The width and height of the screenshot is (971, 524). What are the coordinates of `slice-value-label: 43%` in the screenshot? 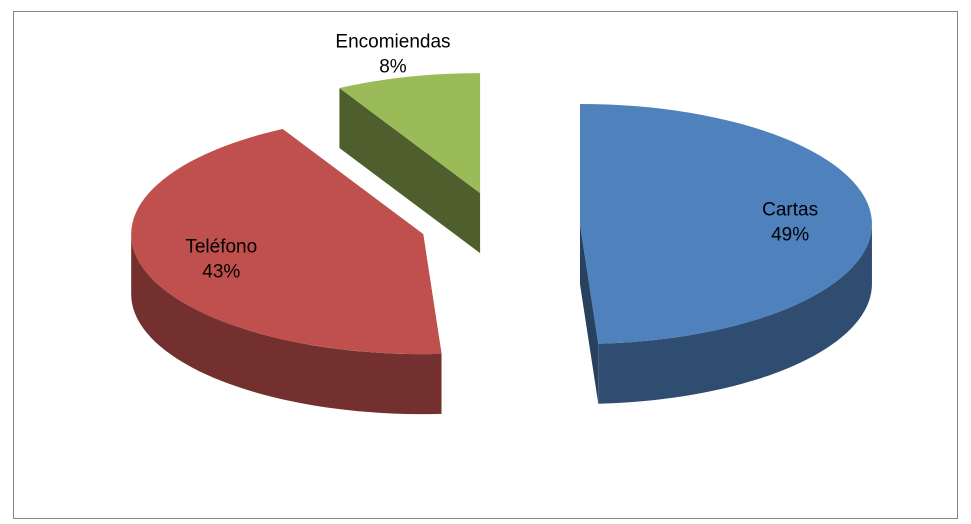 It's located at (221, 271).